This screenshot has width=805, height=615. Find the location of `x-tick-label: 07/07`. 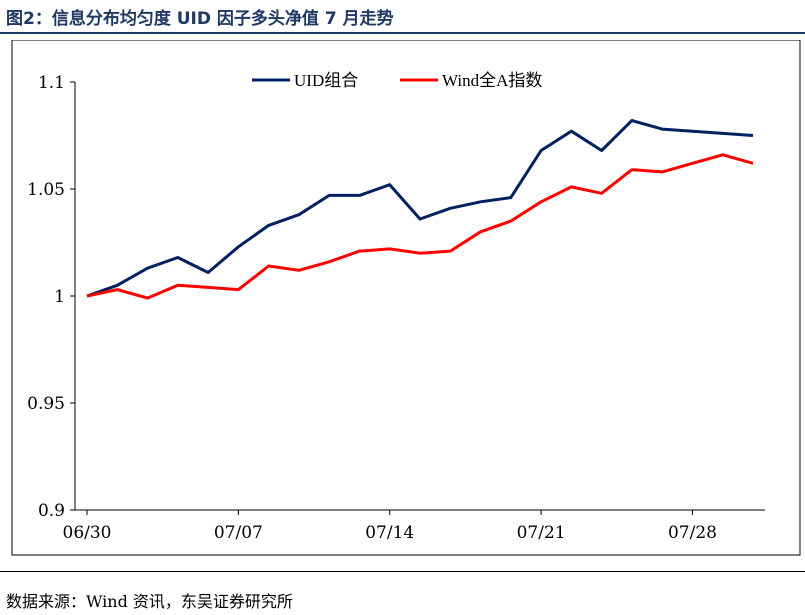

x-tick-label: 07/07 is located at coordinates (238, 533).